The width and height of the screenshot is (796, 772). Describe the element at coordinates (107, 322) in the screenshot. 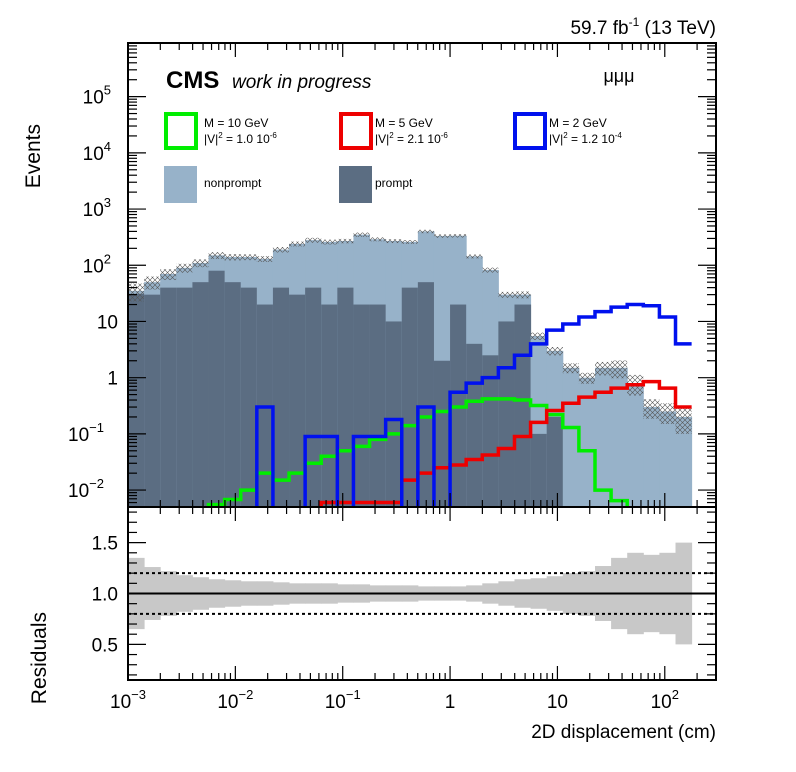

I see `y-tick-label: 10` at that location.